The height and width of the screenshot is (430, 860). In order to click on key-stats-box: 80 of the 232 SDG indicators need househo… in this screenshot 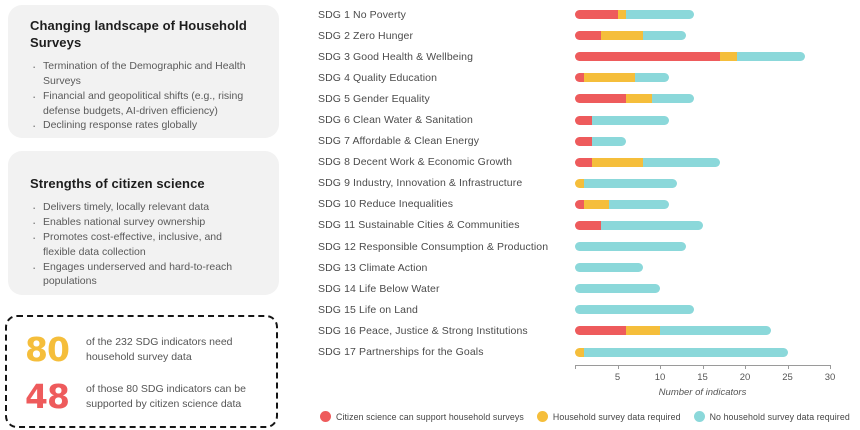, I will do `click(141, 371)`.